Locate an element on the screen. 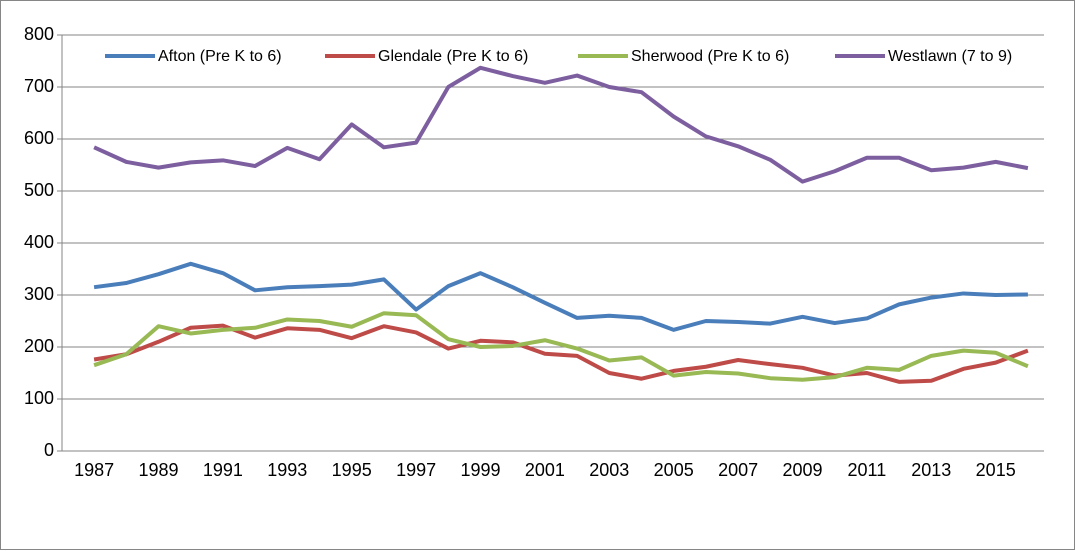 This screenshot has width=1076, height=551. x-tick-label: 2015 is located at coordinates (996, 470).